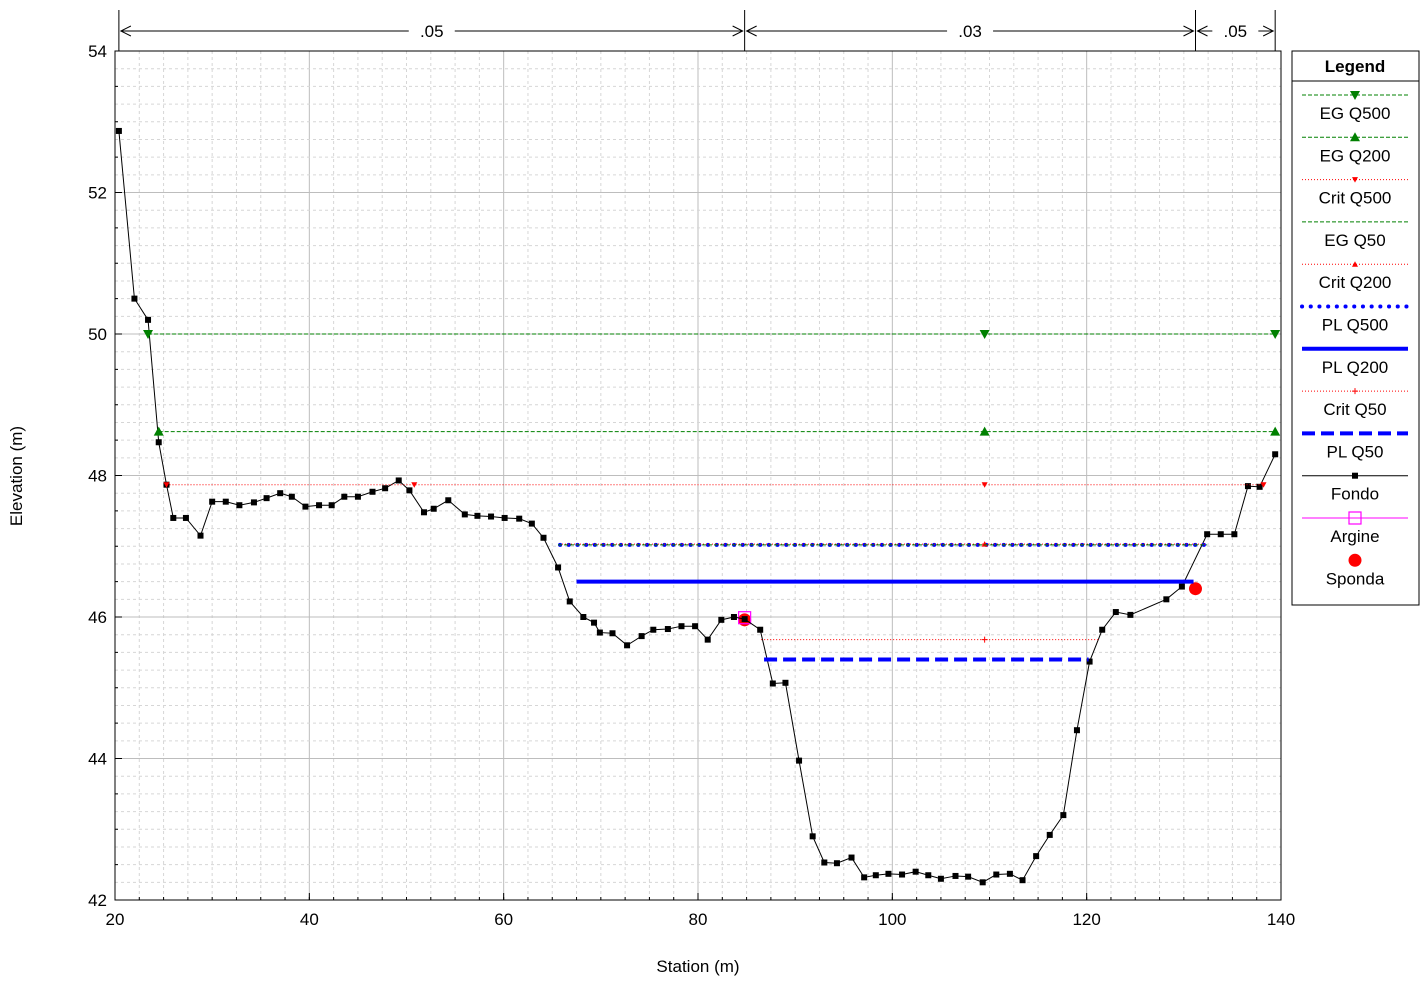  I want to click on marker-filled-circle, so click(1355, 560).